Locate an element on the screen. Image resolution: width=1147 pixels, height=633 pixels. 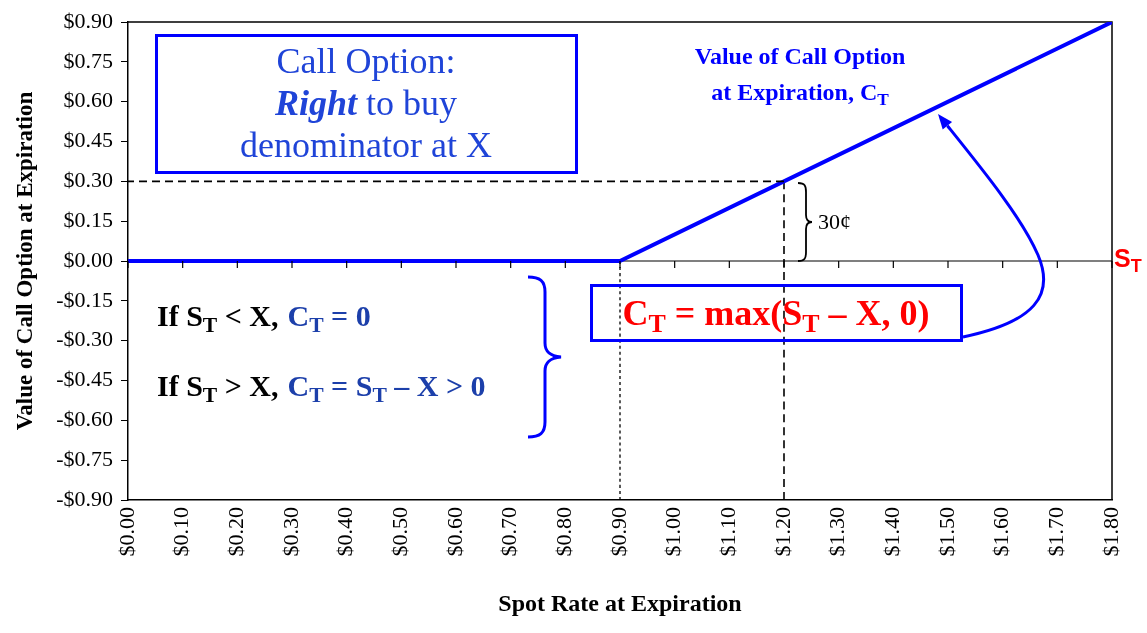
annotation: Call Option: Right to buy denominator at X is located at coordinates (366, 103).